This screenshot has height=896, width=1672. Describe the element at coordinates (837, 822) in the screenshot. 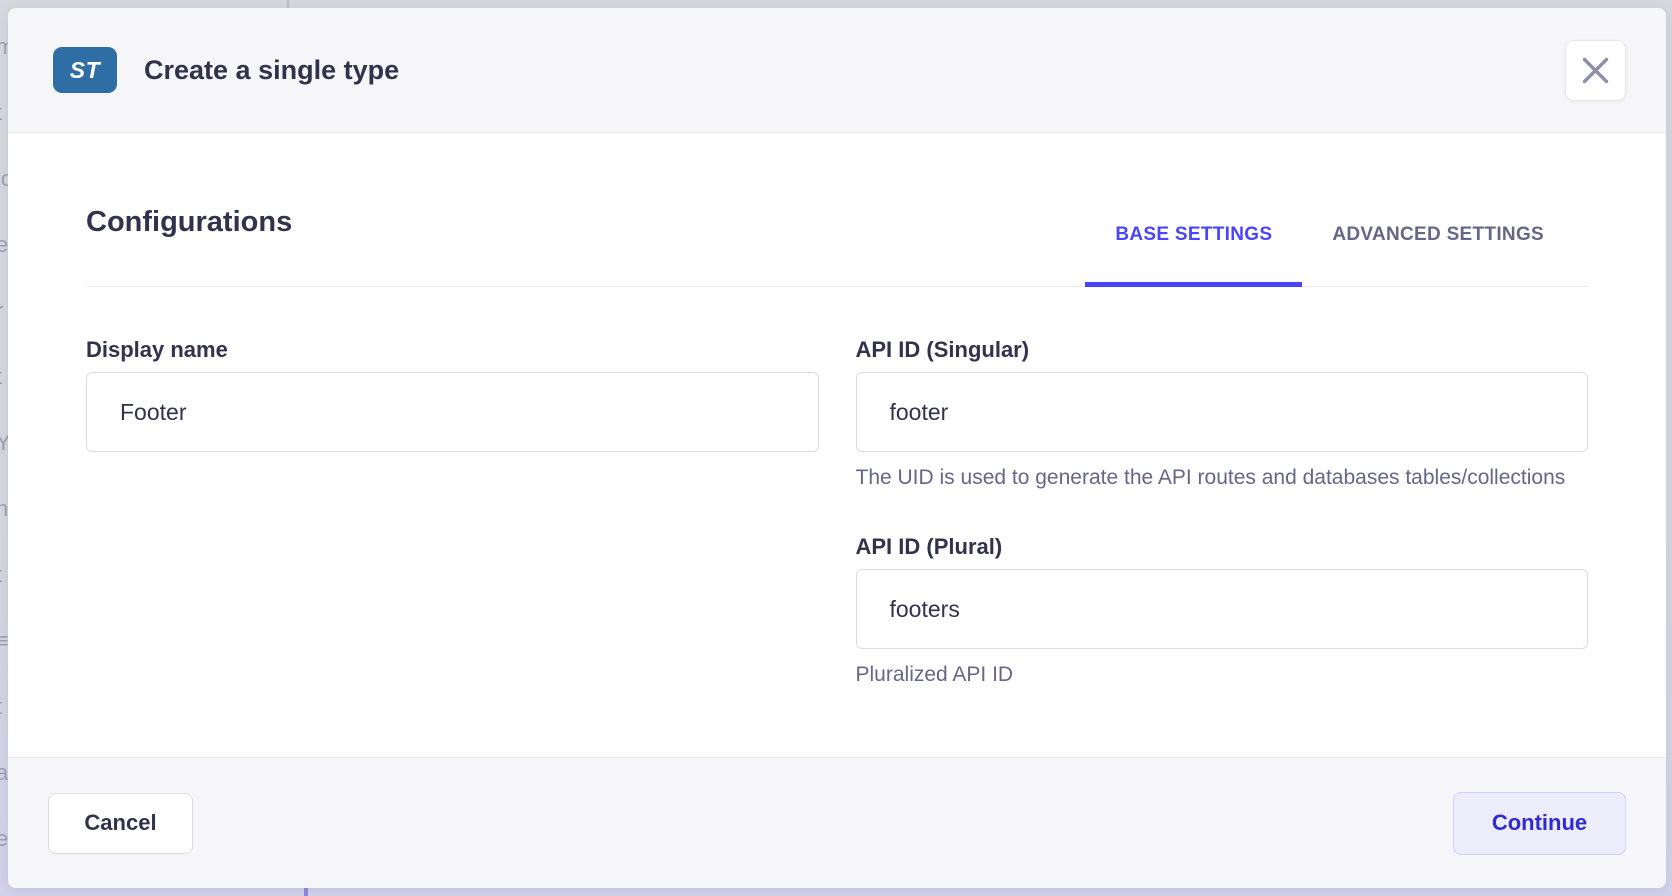

I see `modal-footer: Cancel Continue` at that location.